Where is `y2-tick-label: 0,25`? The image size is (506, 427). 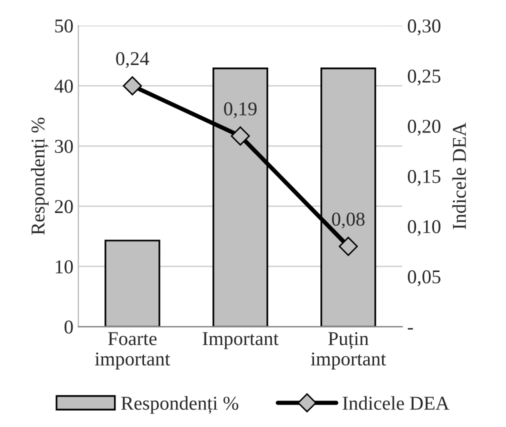 y2-tick-label: 0,25 is located at coordinates (424, 78).